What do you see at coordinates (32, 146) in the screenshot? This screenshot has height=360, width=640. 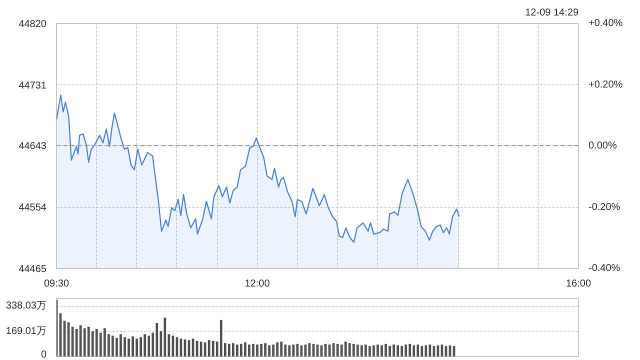 I see `y-tick-label: 44643` at bounding box center [32, 146].